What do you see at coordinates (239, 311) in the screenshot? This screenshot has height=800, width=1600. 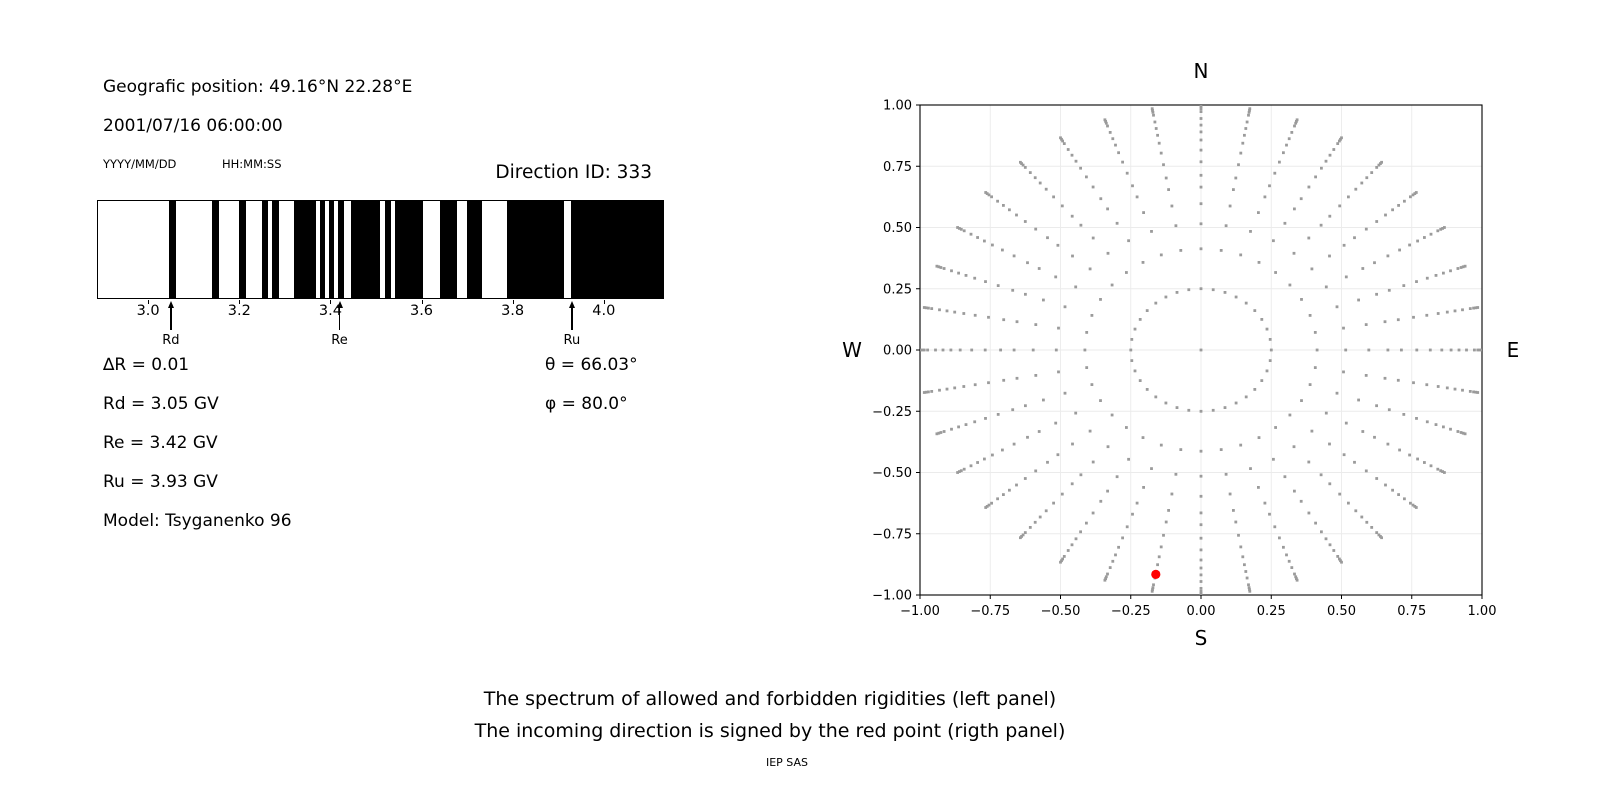 I see `x-tick-label: 3.2` at bounding box center [239, 311].